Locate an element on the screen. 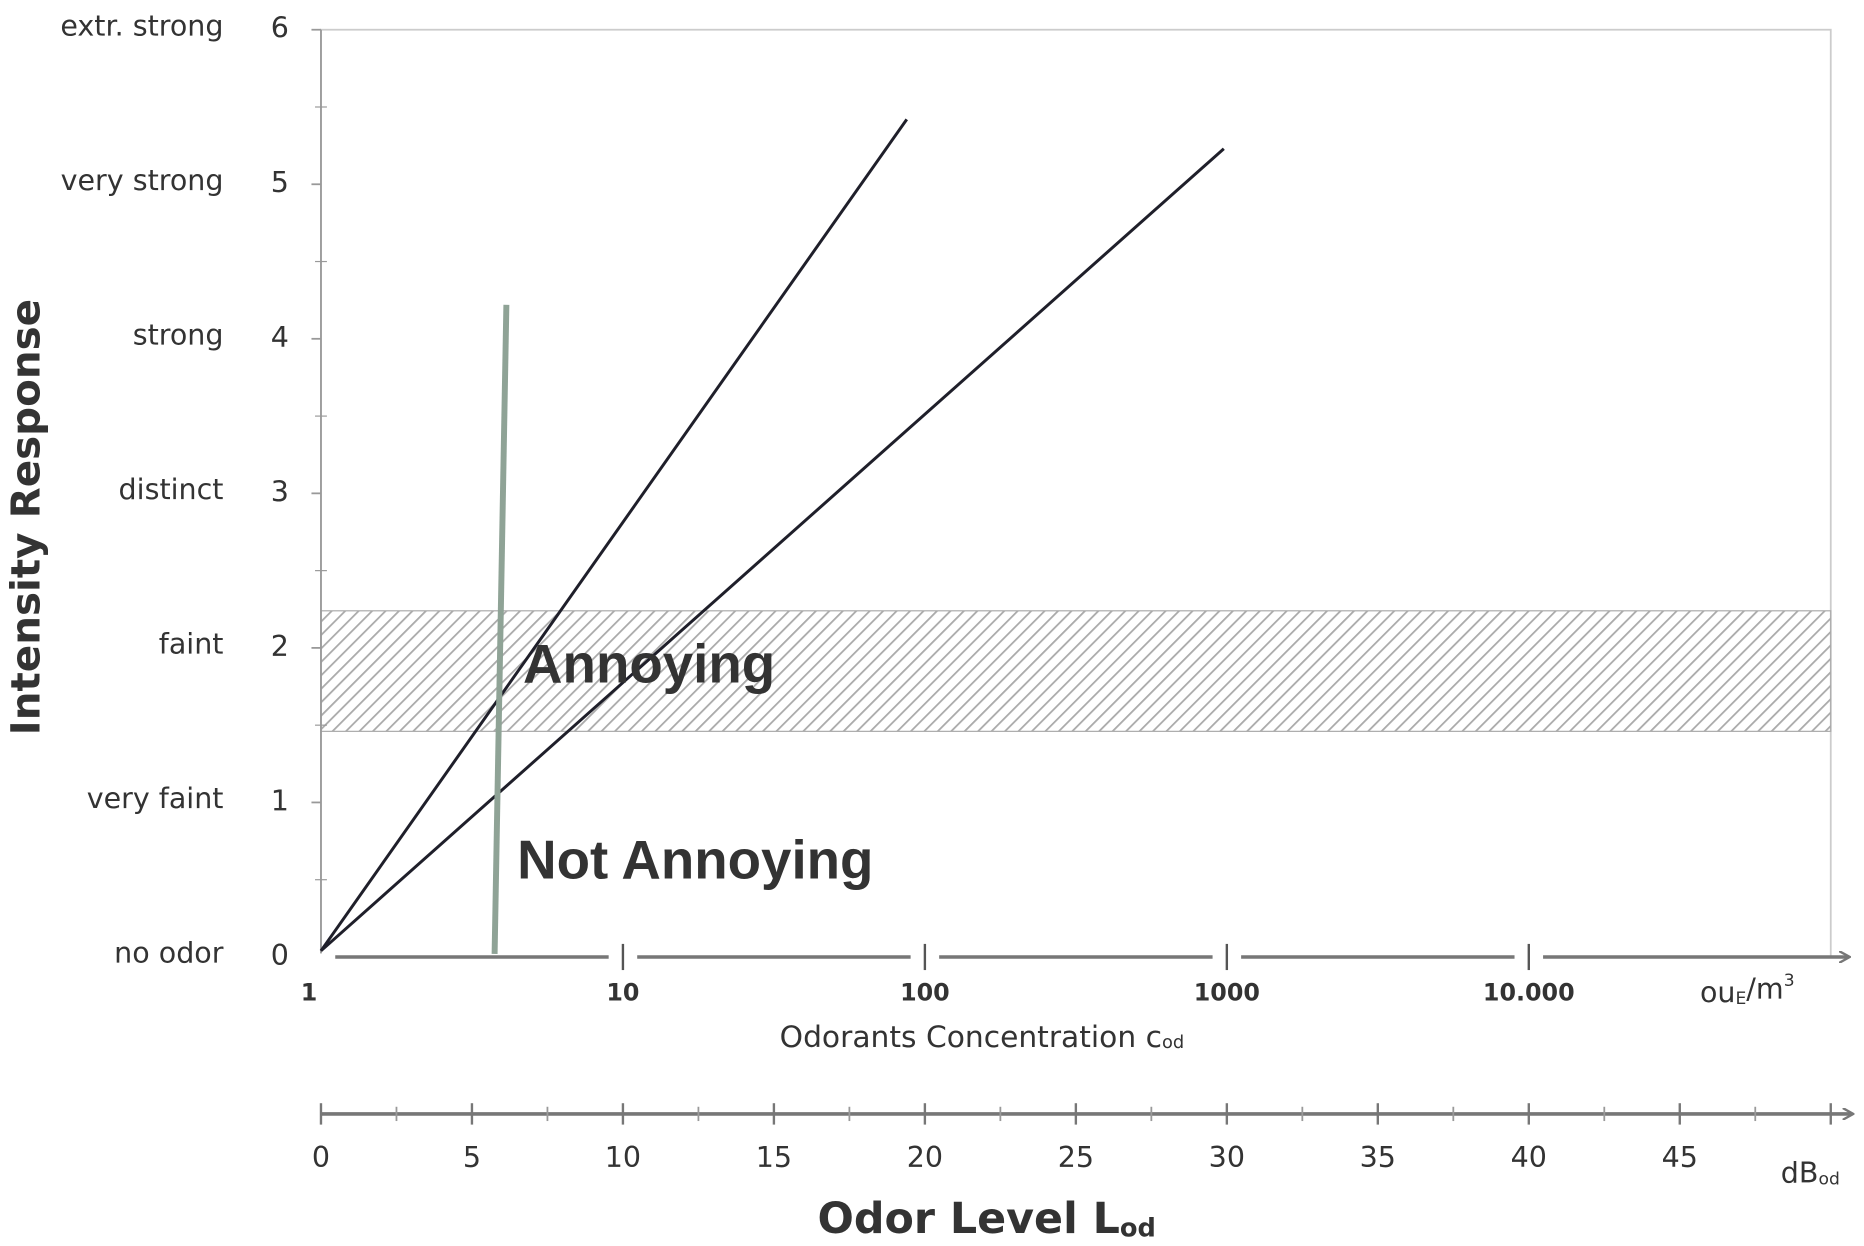 The height and width of the screenshot is (1246, 1864). y-category-label: strong is located at coordinates (178, 334).